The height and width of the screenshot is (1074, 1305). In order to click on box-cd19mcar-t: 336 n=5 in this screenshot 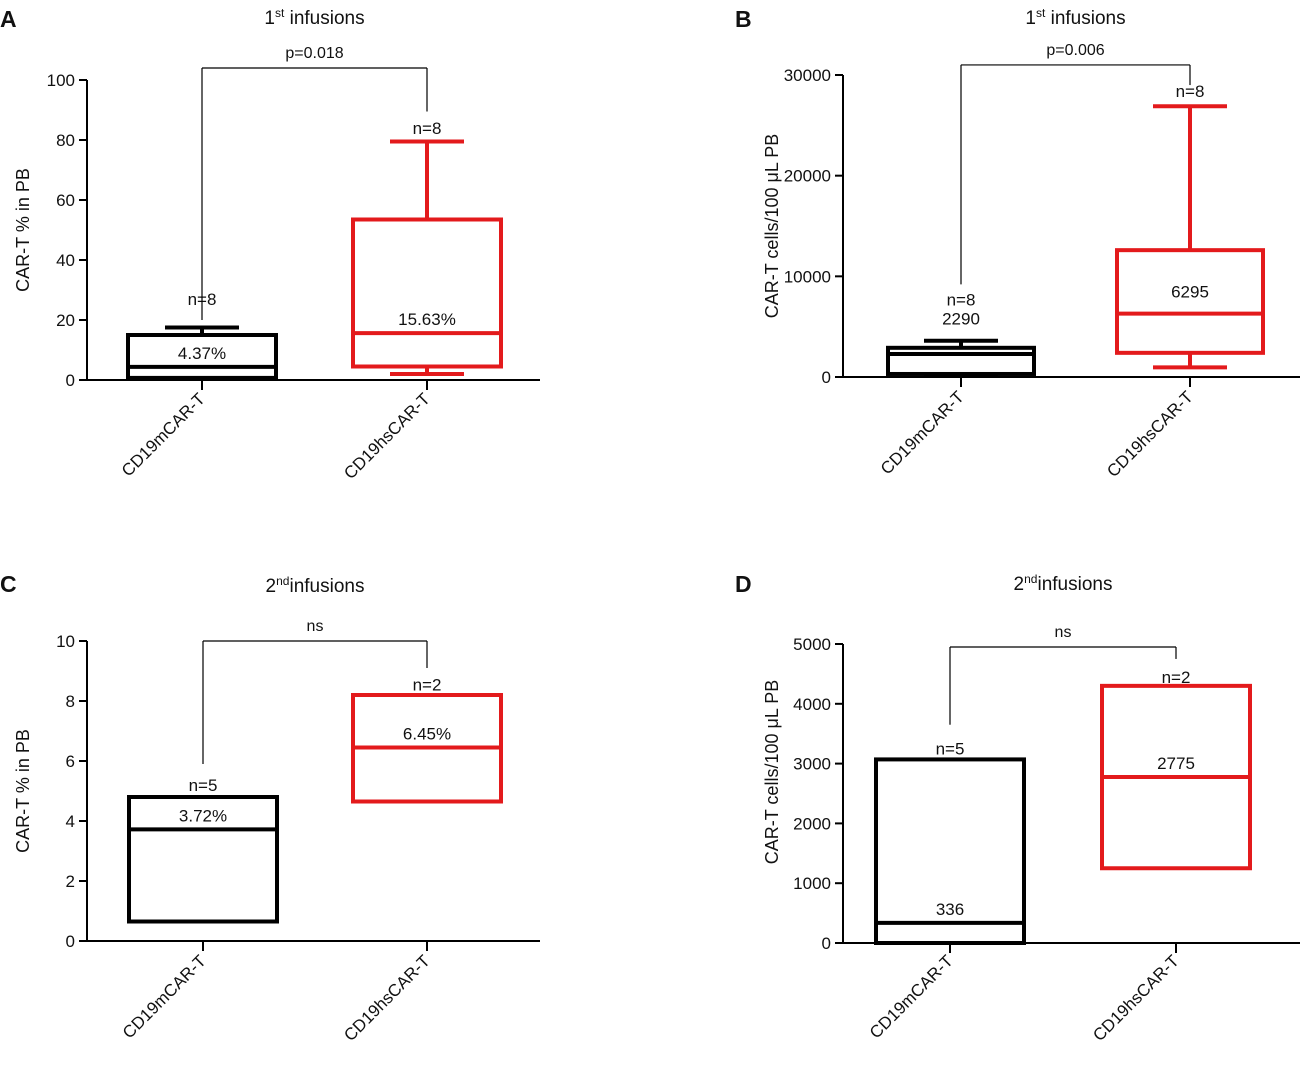, I will do `click(950, 842)`.